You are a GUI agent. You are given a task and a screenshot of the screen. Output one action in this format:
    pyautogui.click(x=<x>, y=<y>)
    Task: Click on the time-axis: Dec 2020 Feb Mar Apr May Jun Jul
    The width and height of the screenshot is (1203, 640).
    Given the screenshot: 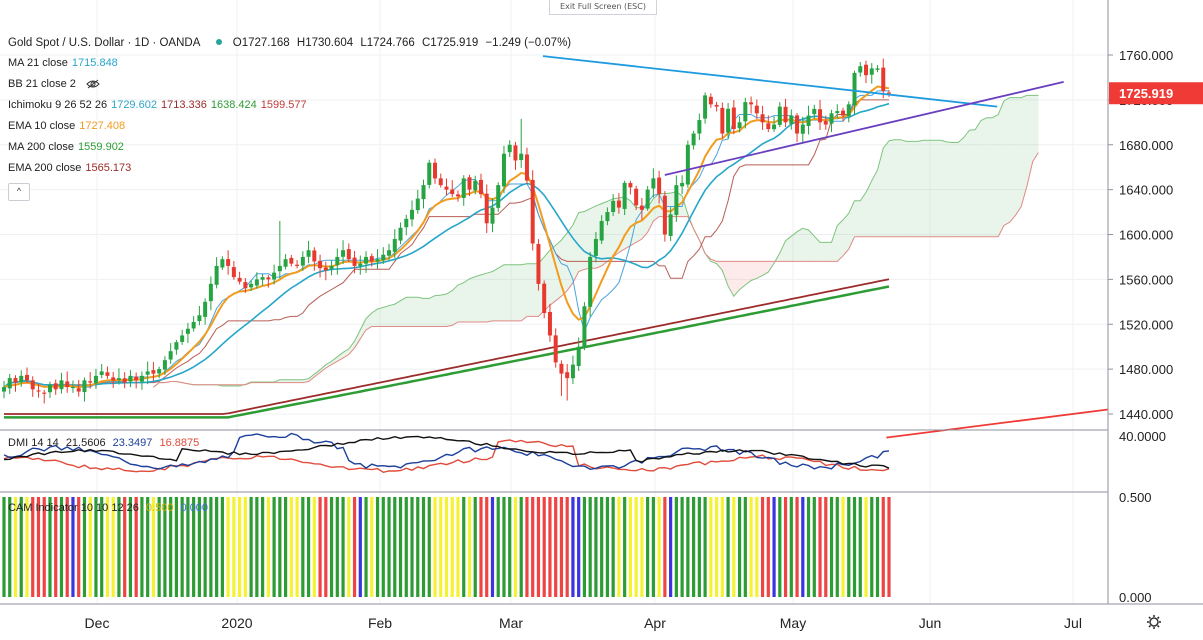 What is the action you would take?
    pyautogui.click(x=583, y=623)
    